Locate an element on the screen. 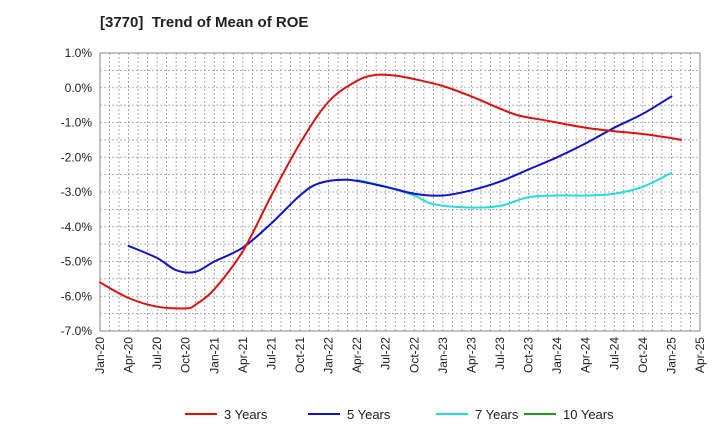 The image size is (720, 440). legend-label-10-years: 10 Years is located at coordinates (588, 414).